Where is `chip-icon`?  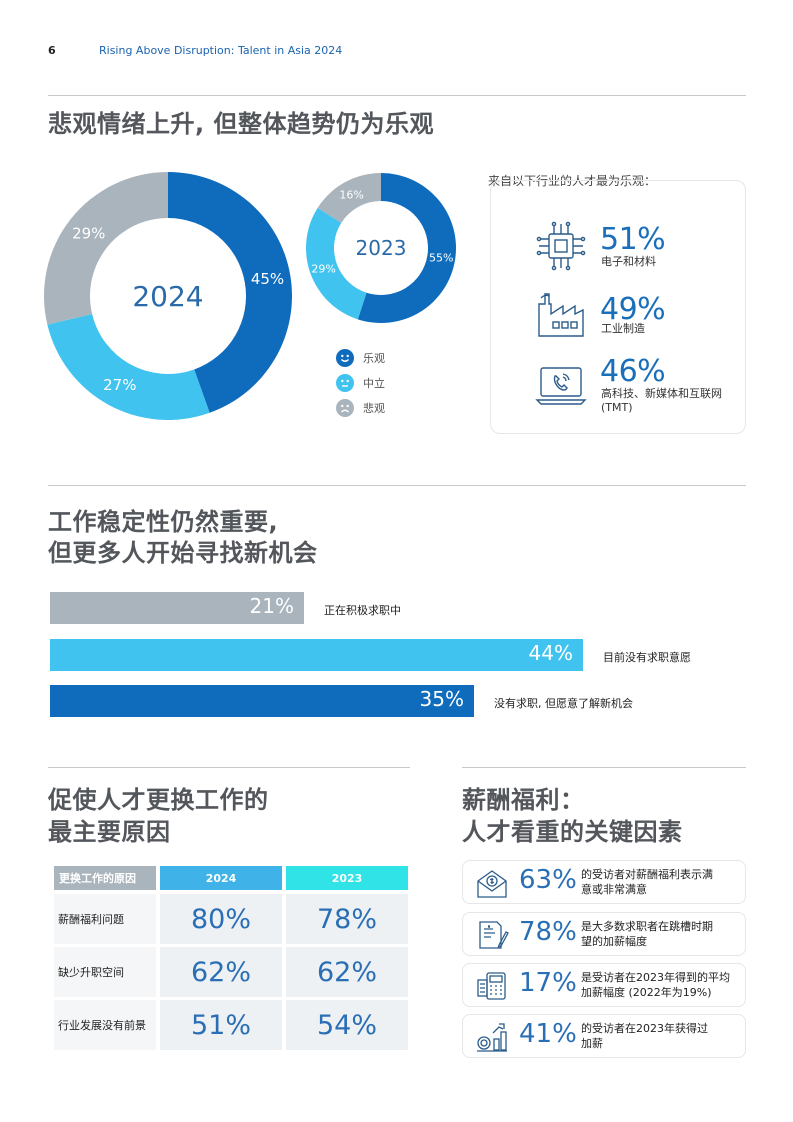 chip-icon is located at coordinates (561, 246).